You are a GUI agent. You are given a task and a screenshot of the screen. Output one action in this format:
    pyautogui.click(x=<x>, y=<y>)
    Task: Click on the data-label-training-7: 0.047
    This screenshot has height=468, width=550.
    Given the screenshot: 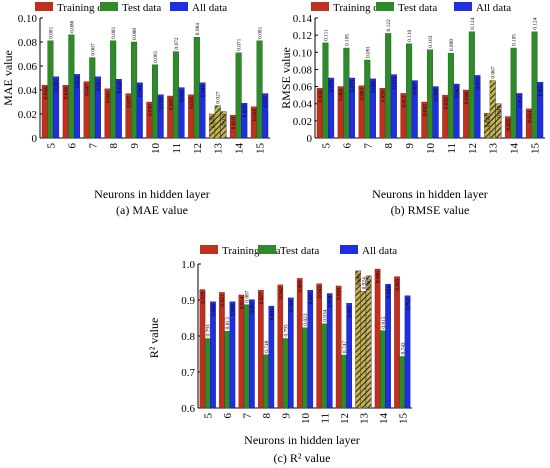 What is the action you would take?
    pyautogui.click(x=88, y=89)
    